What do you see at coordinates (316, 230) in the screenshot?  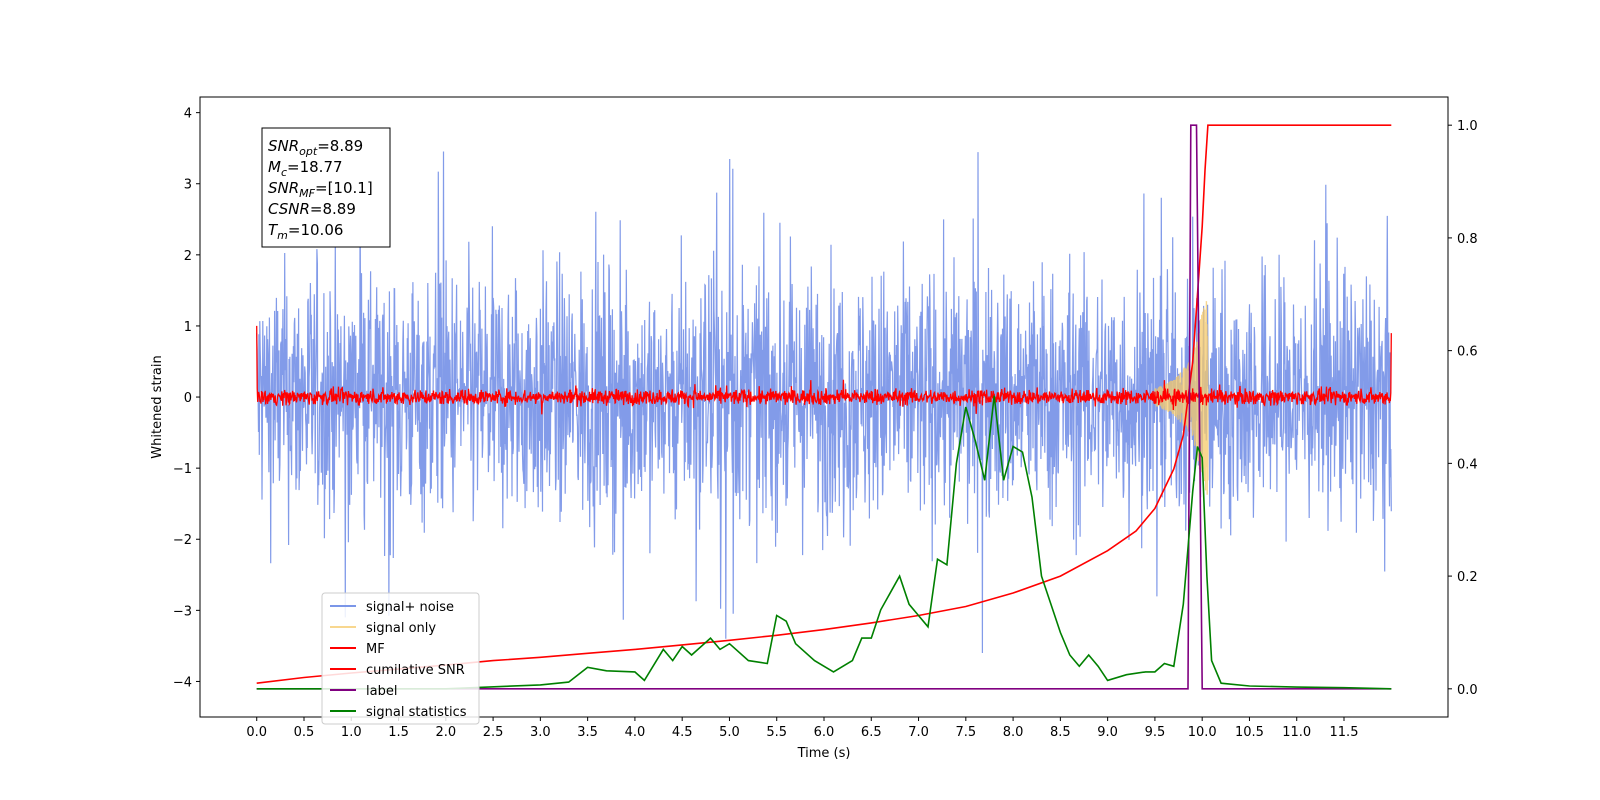 I see `info-value: =10.06` at bounding box center [316, 230].